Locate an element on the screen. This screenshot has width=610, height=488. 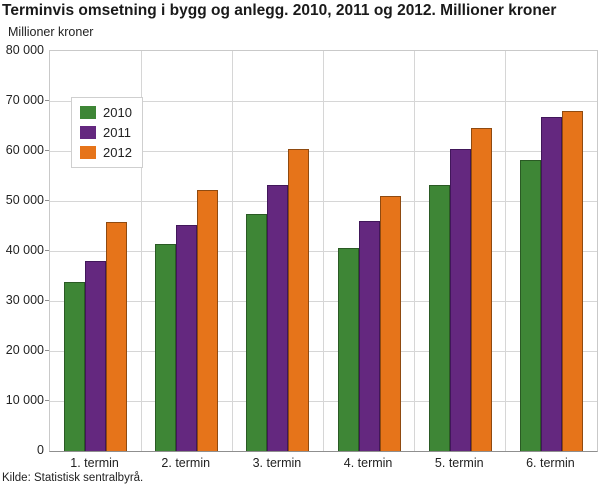
y-tick-label: 0 is located at coordinates (40, 450).